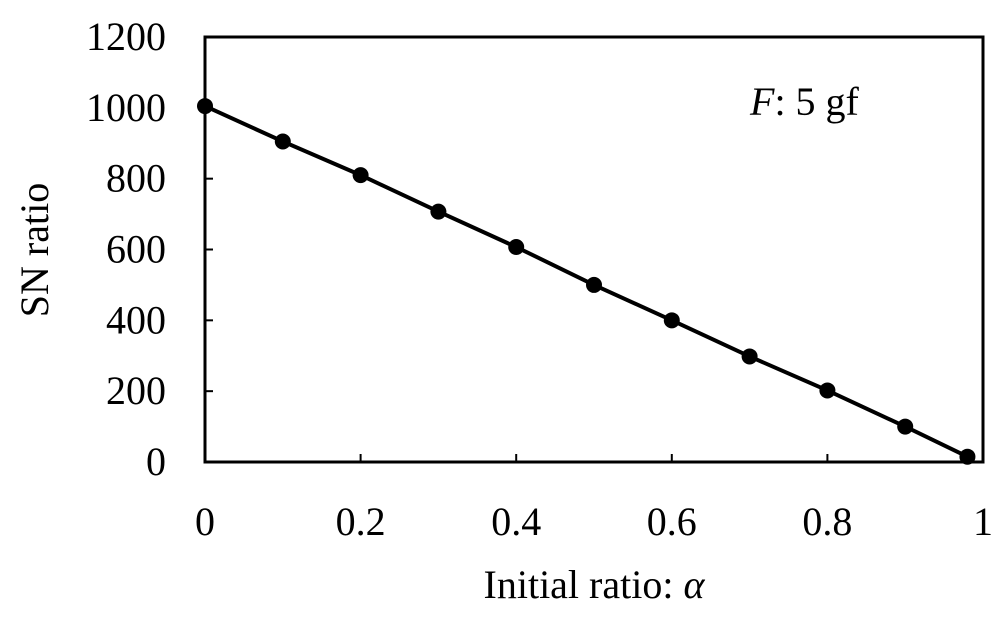 This screenshot has height=619, width=1000. Describe the element at coordinates (156, 461) in the screenshot. I see `y-tick-label: 0` at that location.